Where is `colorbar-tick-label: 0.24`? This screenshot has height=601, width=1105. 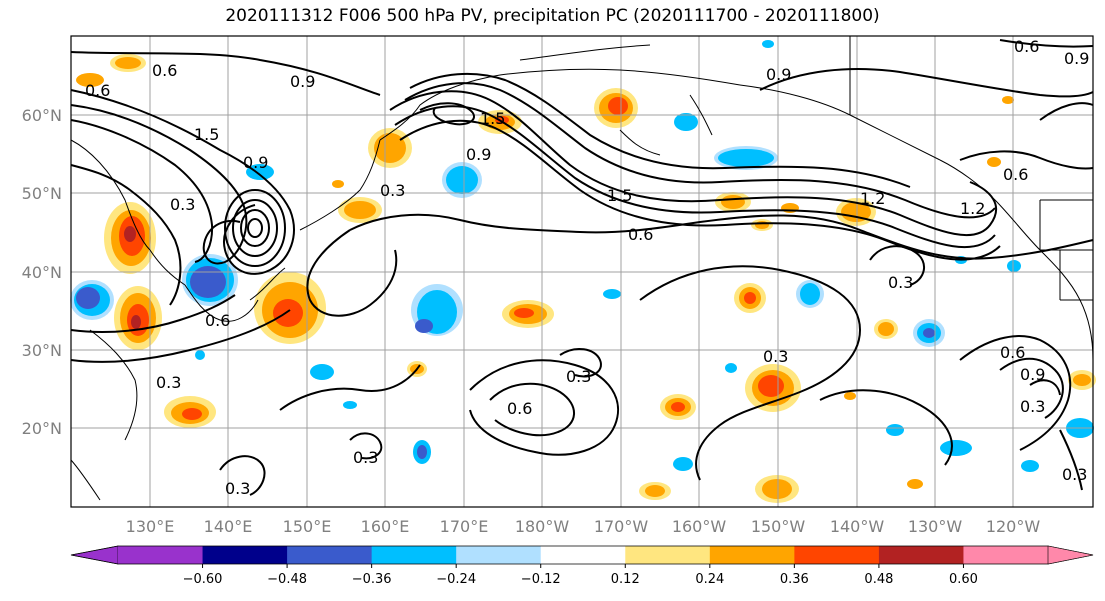 colorbar-tick-label: 0.24 is located at coordinates (709, 579).